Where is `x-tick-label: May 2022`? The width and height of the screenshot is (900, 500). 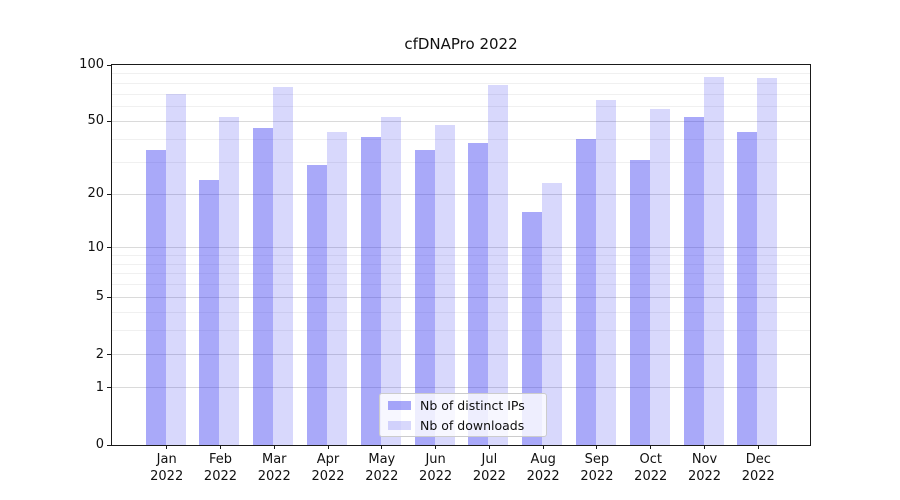
x-tick-label: May 2022 is located at coordinates (382, 468).